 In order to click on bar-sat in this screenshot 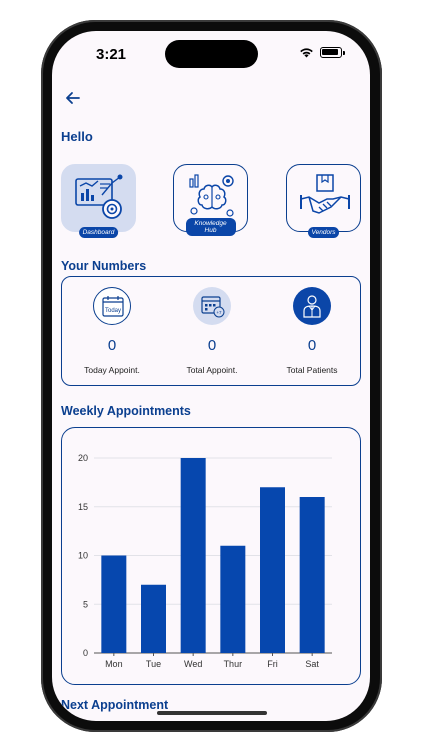, I will do `click(312, 575)`.